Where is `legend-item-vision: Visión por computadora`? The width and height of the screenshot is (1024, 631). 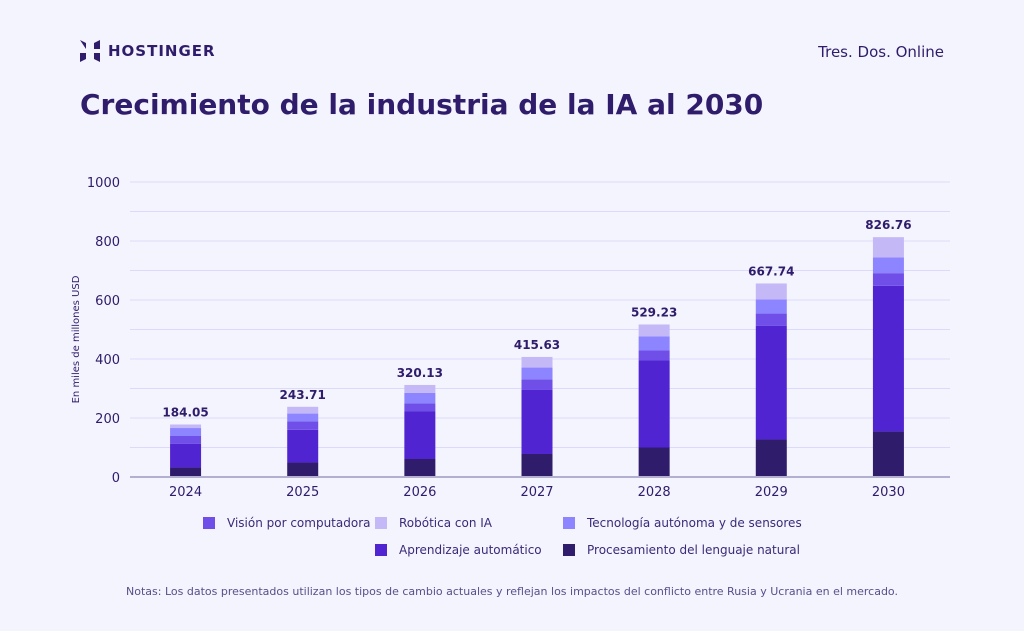
legend-item-vision: Visión por computadora is located at coordinates (287, 523).